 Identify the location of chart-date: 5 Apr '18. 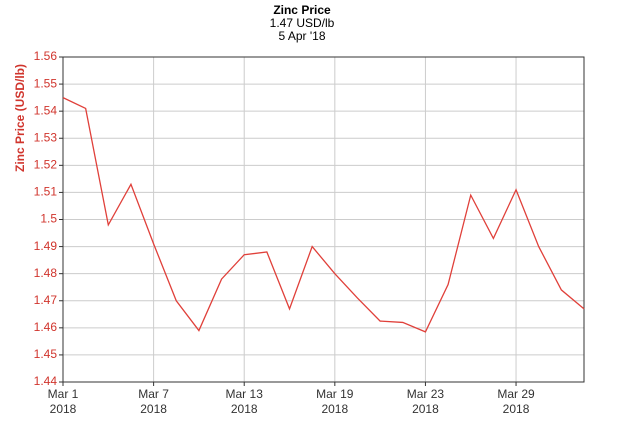
(302, 36).